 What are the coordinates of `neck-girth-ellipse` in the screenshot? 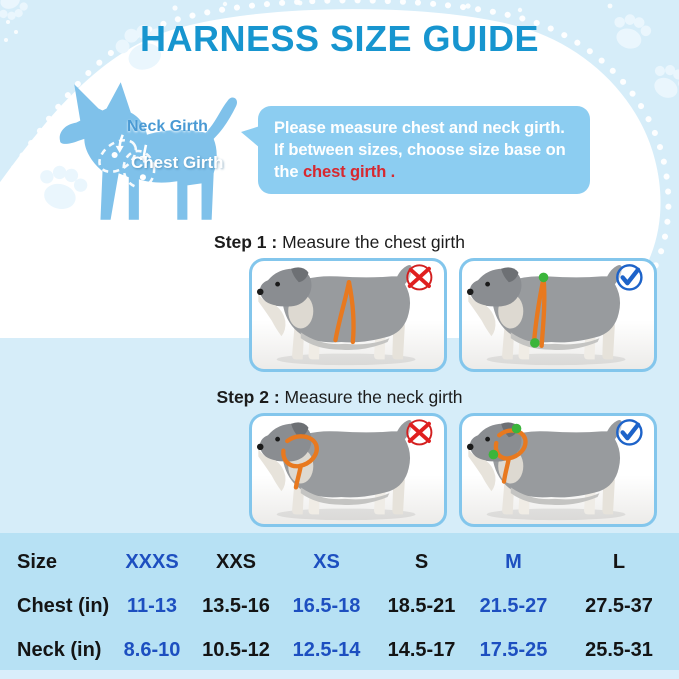 It's located at (118, 156).